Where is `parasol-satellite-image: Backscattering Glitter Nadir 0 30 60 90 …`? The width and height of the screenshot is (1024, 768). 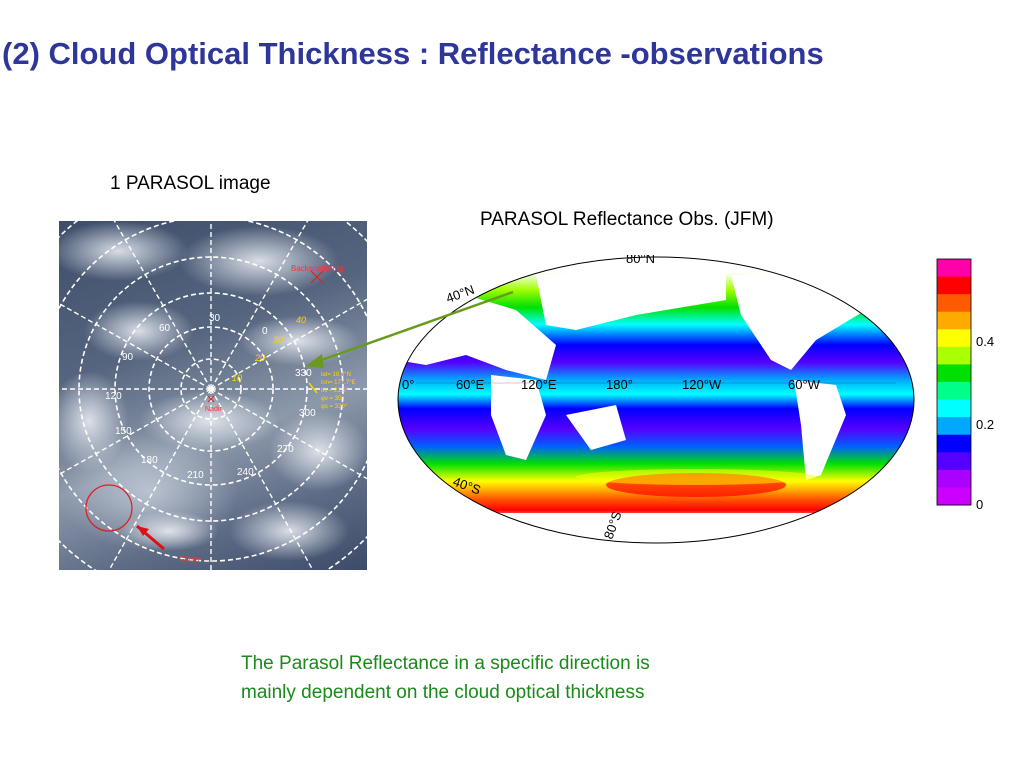
parasol-satellite-image: Backscattering Glitter Nadir 0 30 60 90 … is located at coordinates (213, 395).